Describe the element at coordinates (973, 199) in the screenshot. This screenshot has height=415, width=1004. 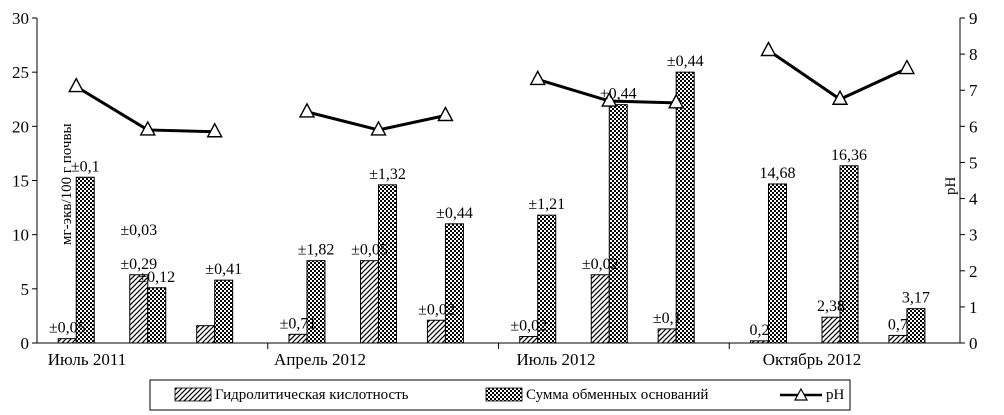
I see `y-tick-label-right: 4` at that location.